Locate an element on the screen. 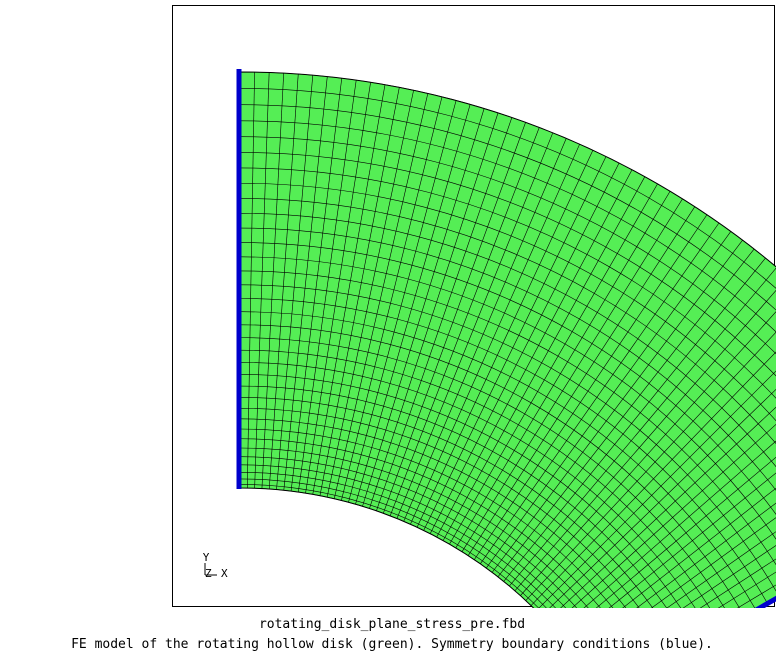 This screenshot has width=784, height=672. triad-y-label: Y is located at coordinates (206, 557).